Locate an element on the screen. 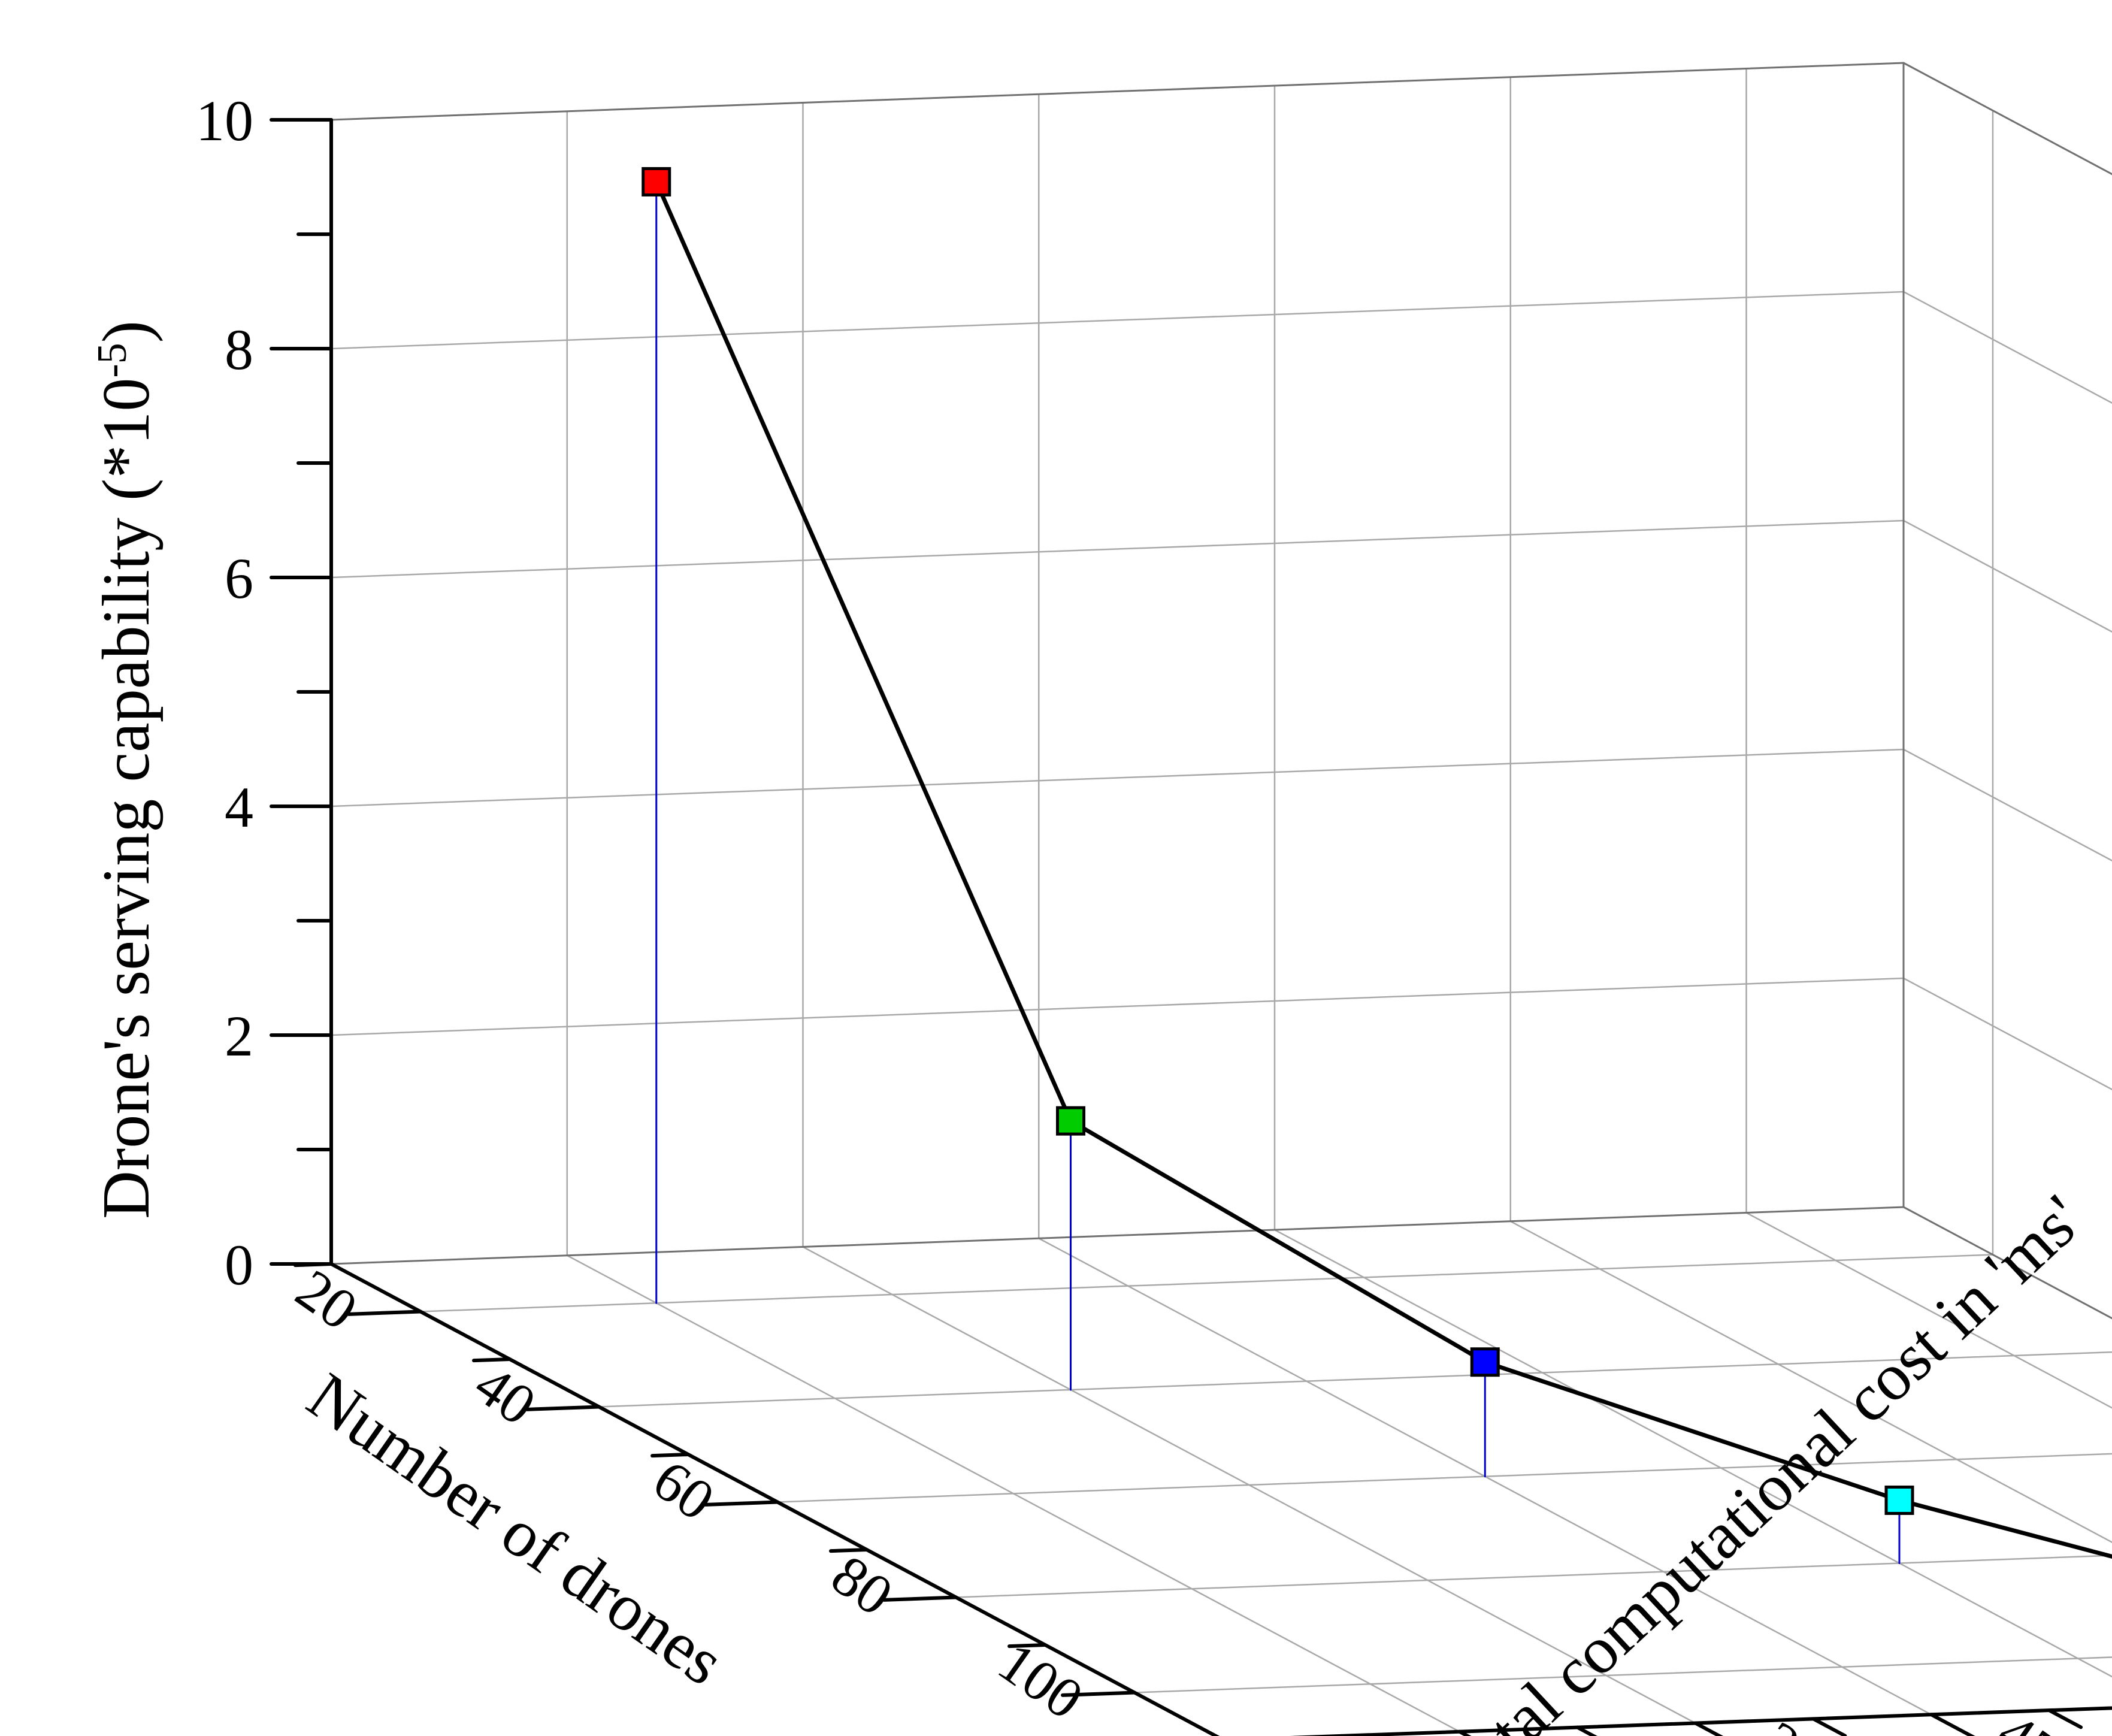 This screenshot has width=2112, height=1736. x-tick-label: 80 is located at coordinates (862, 1585).